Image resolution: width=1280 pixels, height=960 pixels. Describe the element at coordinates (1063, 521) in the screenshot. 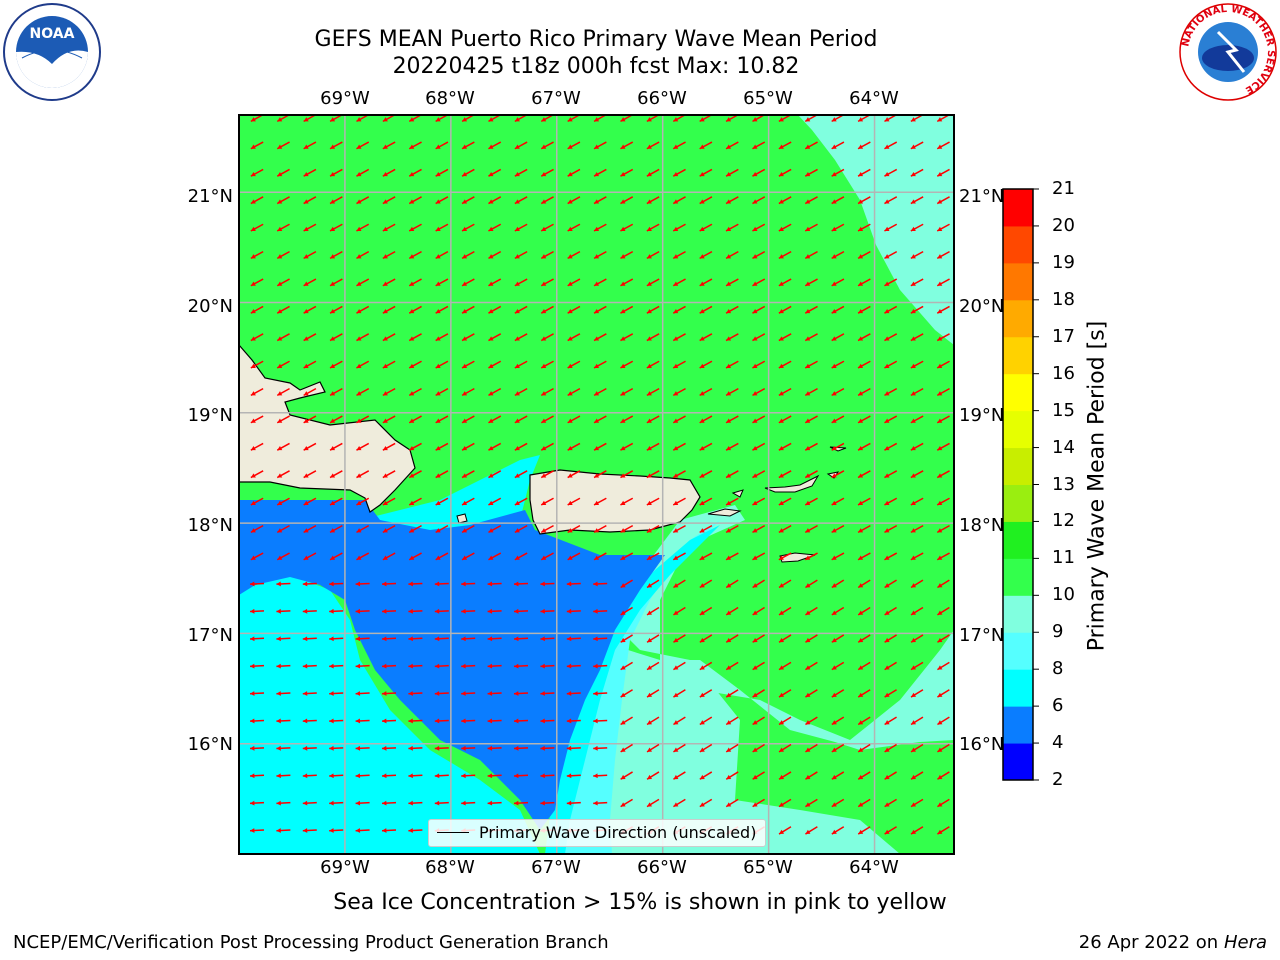

I see `colorbar-tick-label: 12` at that location.